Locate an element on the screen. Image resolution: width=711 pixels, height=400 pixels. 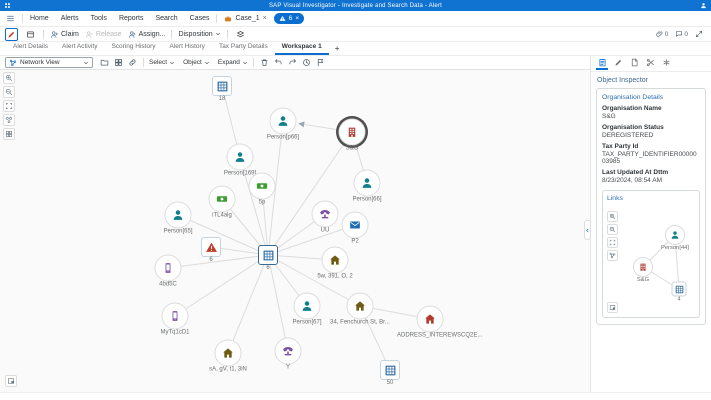
graph-node-p44: Person[44] is located at coordinates (675, 238).